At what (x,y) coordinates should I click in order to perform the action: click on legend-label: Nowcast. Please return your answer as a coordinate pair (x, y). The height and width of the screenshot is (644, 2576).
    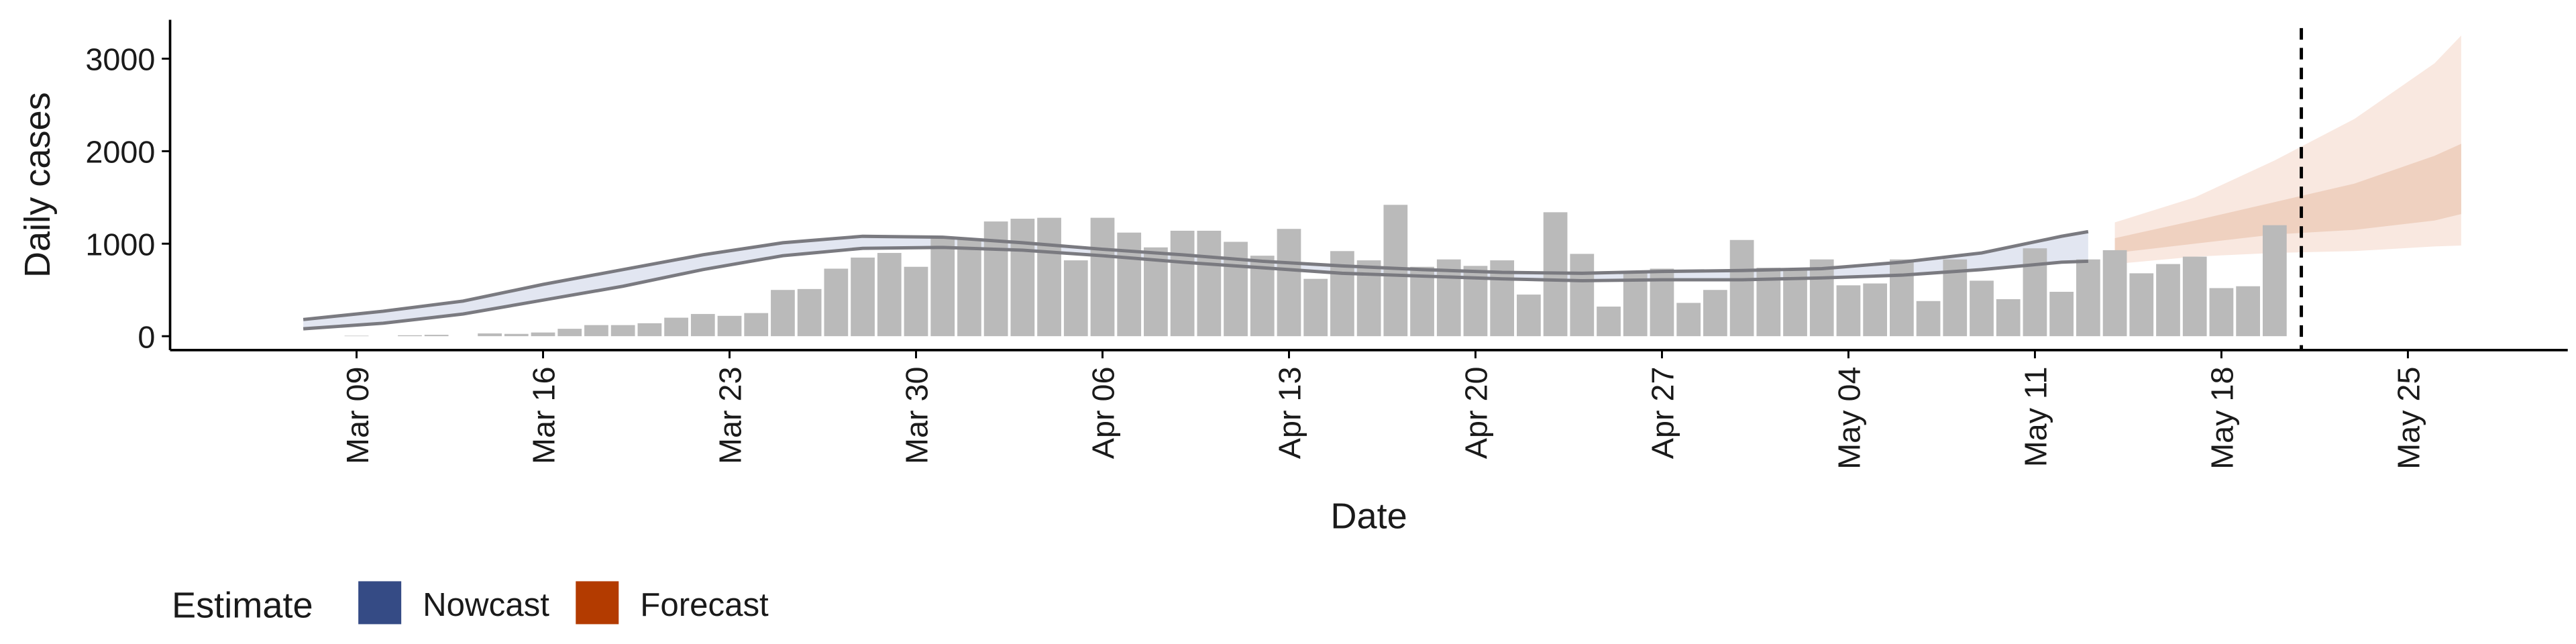
    Looking at the image, I should click on (486, 604).